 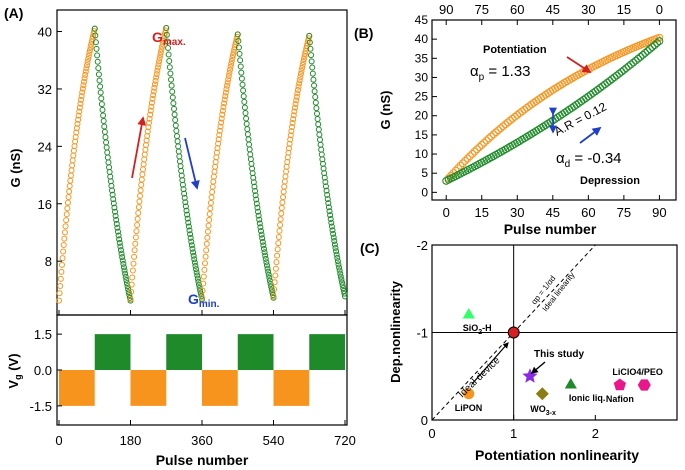 I want to click on top-x-tick-label: 75, so click(x=482, y=9).